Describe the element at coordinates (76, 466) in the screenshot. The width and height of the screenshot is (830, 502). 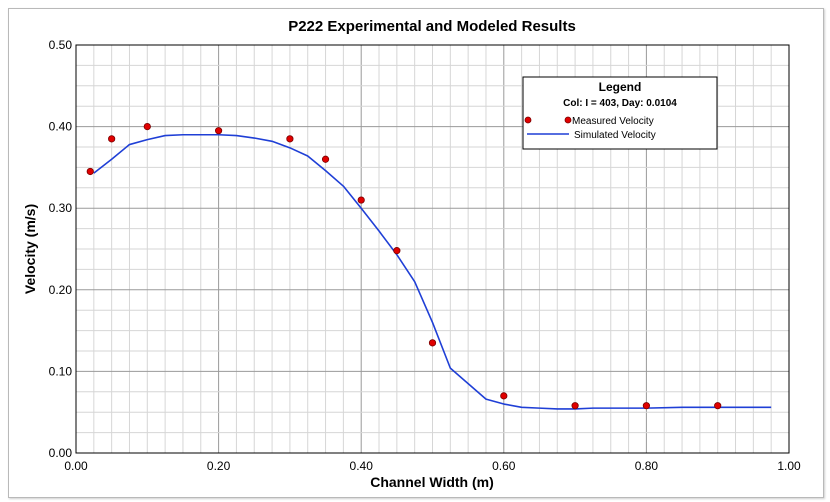
I see `x-tick-label: 0.00` at that location.